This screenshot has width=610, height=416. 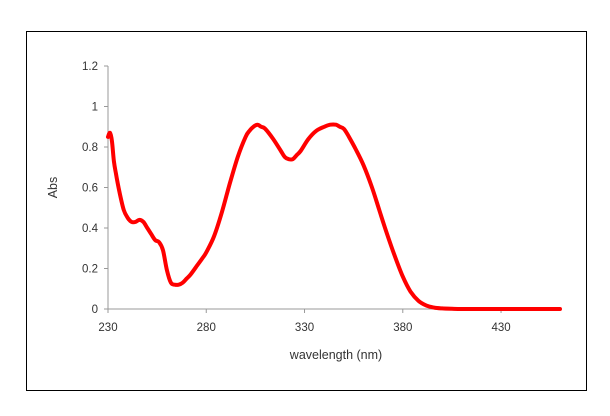 I want to click on x-ticks: 230 280 330 380 430, so click(x=304, y=321).